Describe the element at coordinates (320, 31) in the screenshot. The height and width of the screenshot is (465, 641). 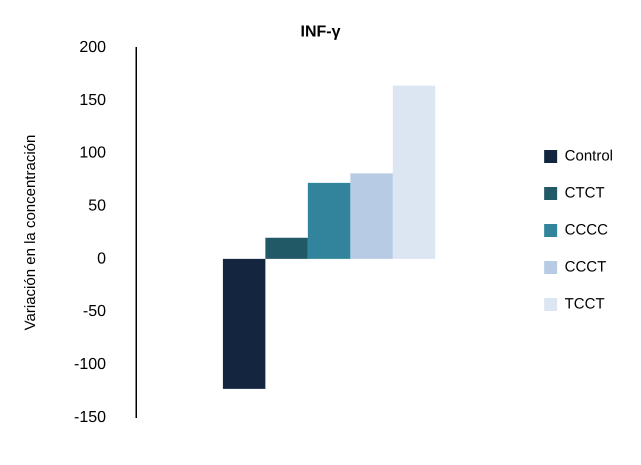
I see `chart-title: INF-γ` at that location.